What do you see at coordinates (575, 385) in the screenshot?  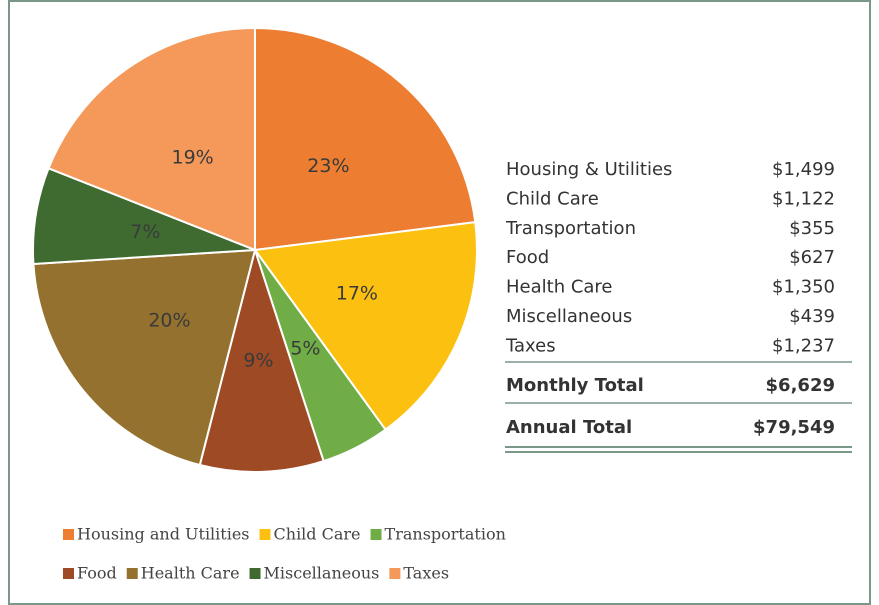 I see `total-label: Monthly Total` at bounding box center [575, 385].